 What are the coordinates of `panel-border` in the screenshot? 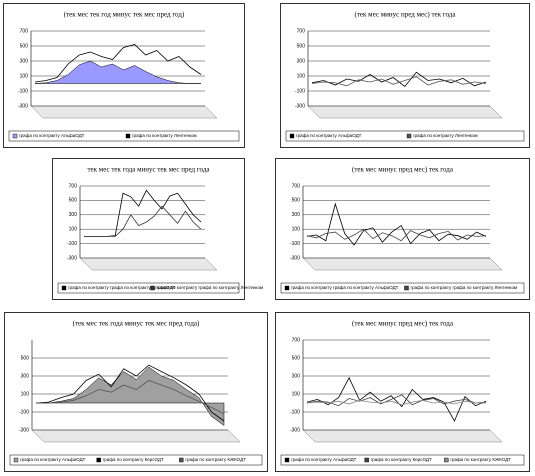 It's located at (405, 75).